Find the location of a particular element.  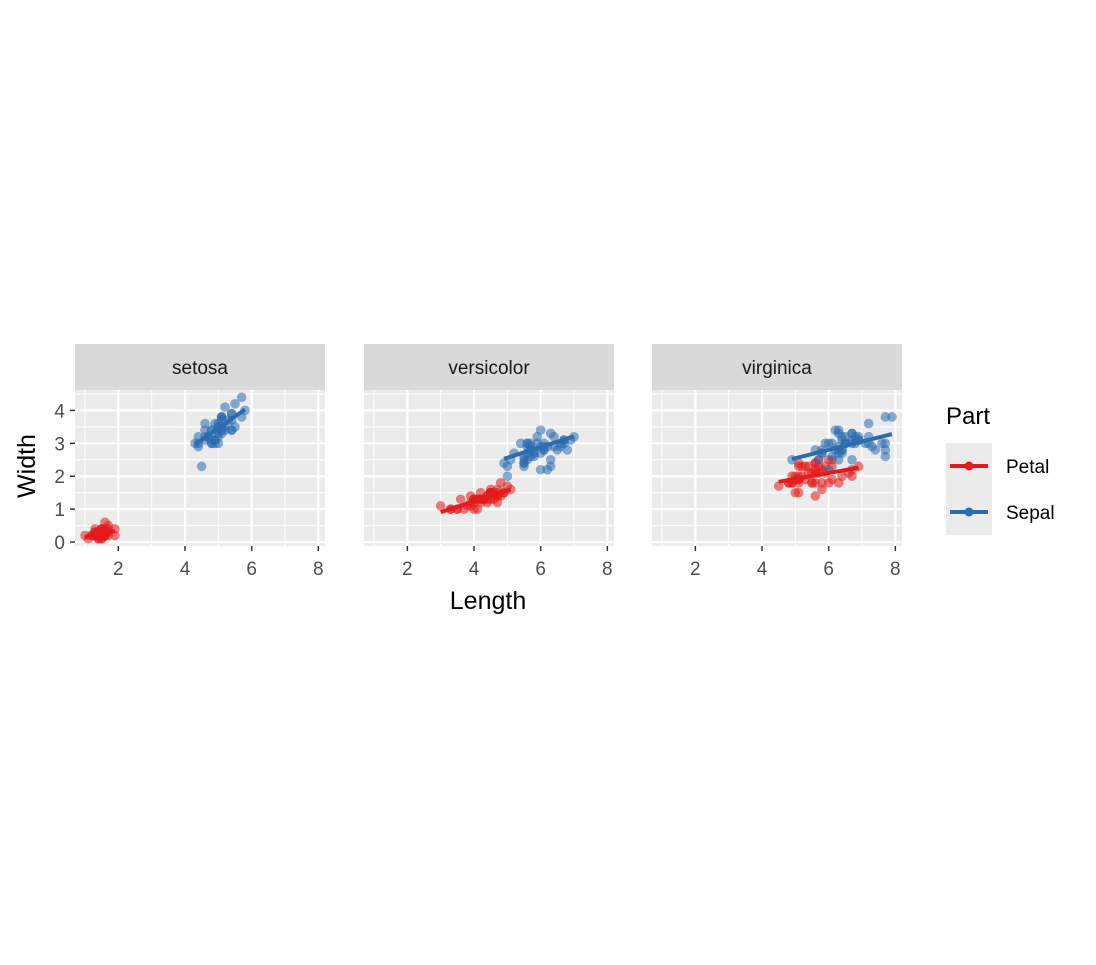

y-axis-title: Width is located at coordinates (27, 466).